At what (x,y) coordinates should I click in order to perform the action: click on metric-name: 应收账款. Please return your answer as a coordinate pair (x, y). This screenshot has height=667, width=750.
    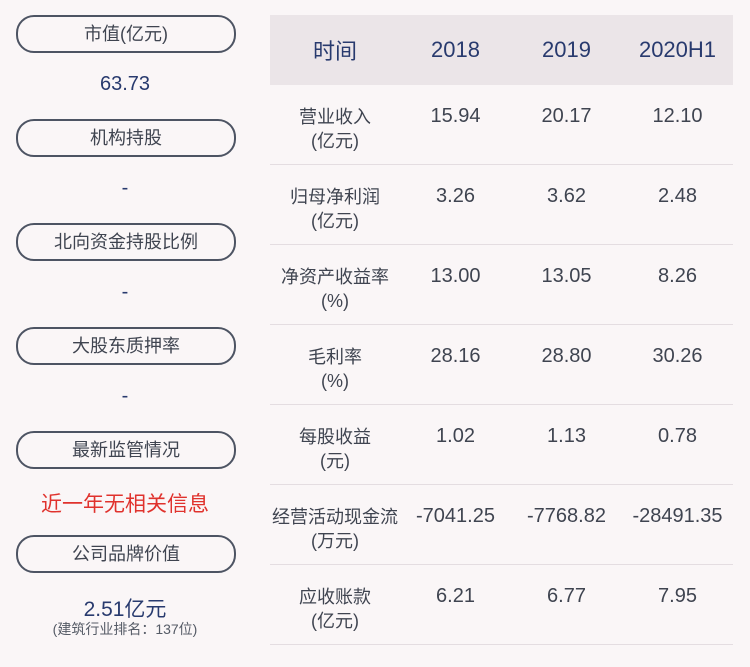
    Looking at the image, I should click on (335, 597).